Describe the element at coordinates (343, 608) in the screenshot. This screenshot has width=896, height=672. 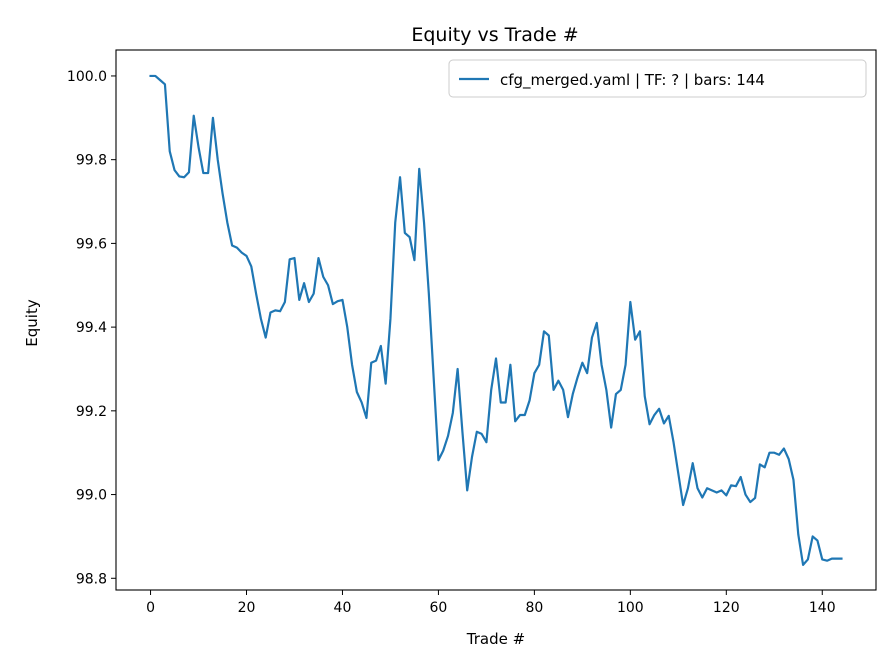
I see `x-tick-label: 40` at that location.